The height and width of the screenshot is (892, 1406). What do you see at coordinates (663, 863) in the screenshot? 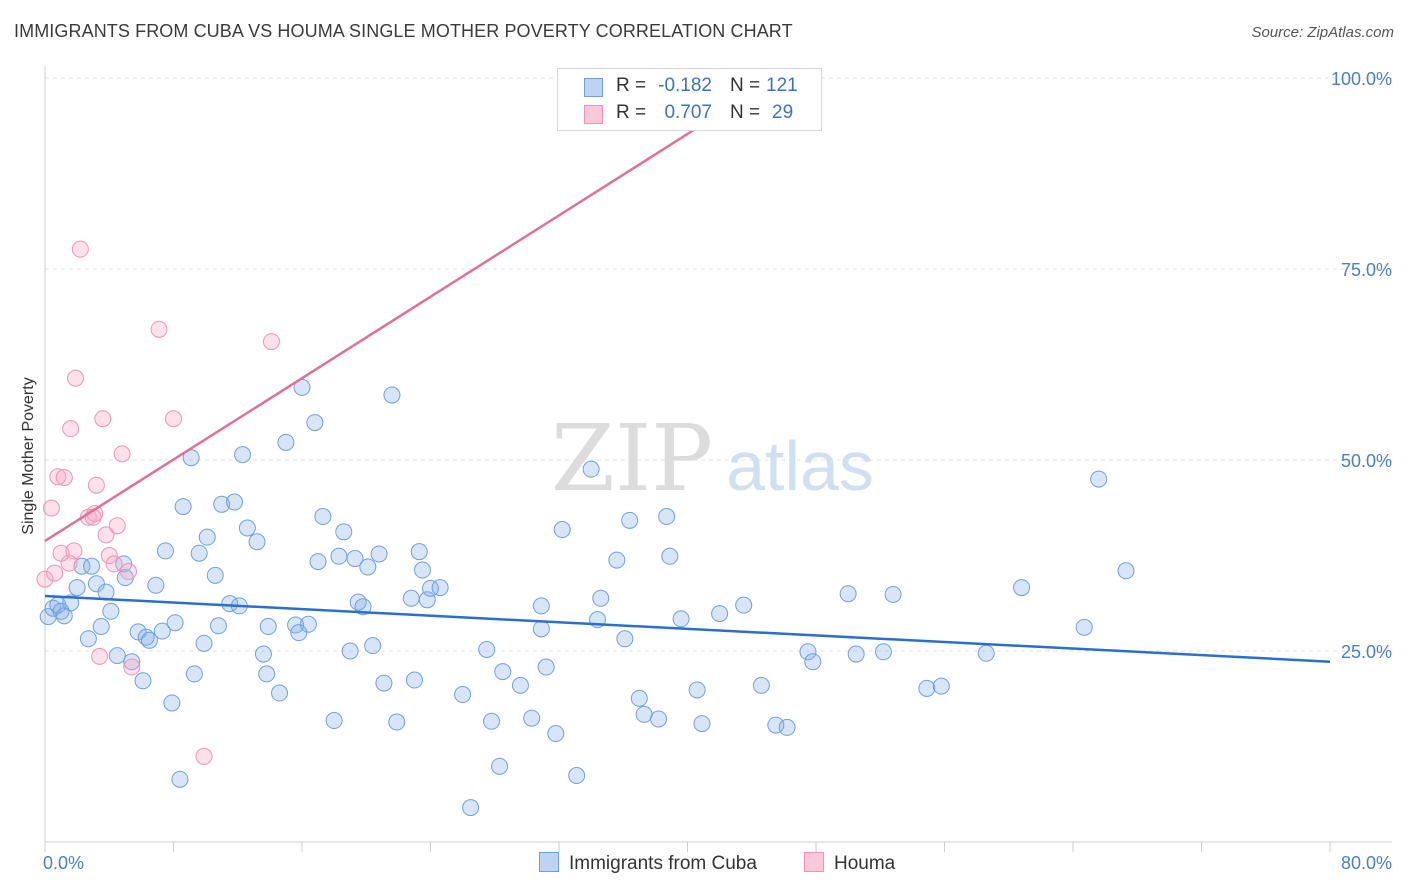
I see `legend-label-cuba: Immigrants from Cuba` at bounding box center [663, 863].